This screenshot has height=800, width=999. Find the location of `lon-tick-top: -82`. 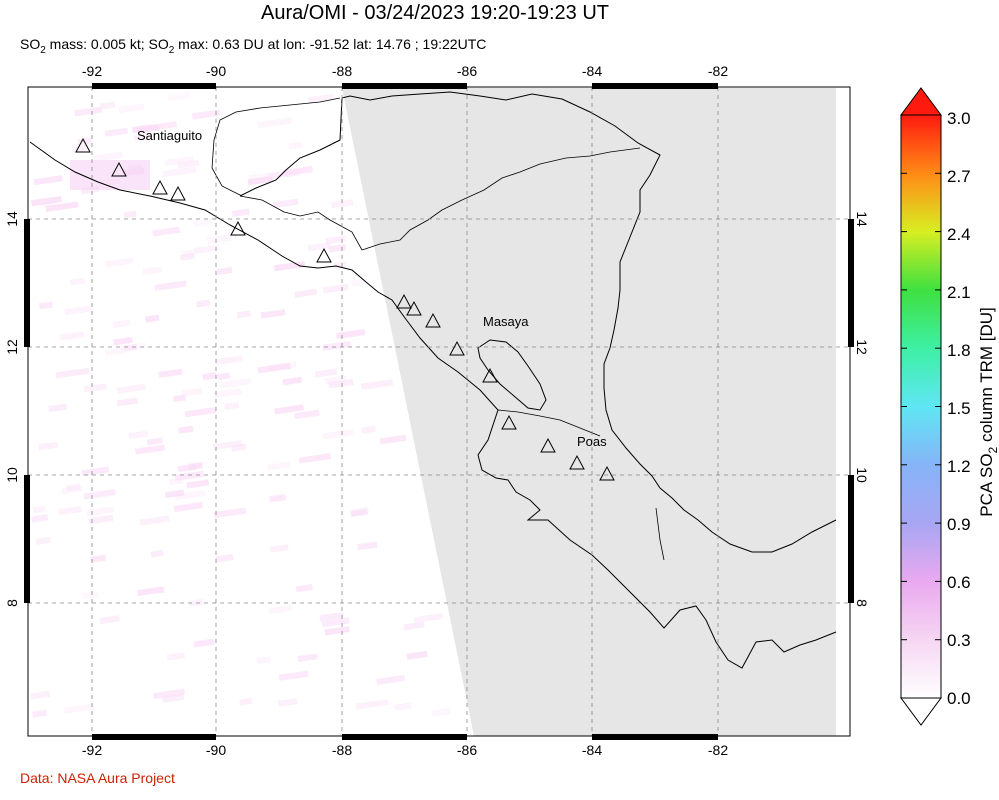

lon-tick-top: -82 is located at coordinates (718, 71).